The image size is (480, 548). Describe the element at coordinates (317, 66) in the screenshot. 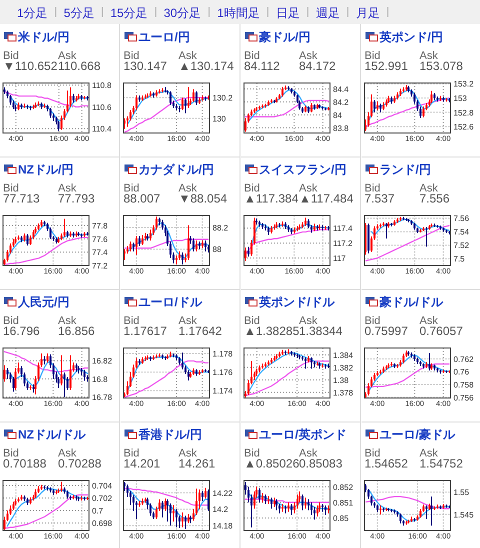

I see `text: 84.172` at that location.